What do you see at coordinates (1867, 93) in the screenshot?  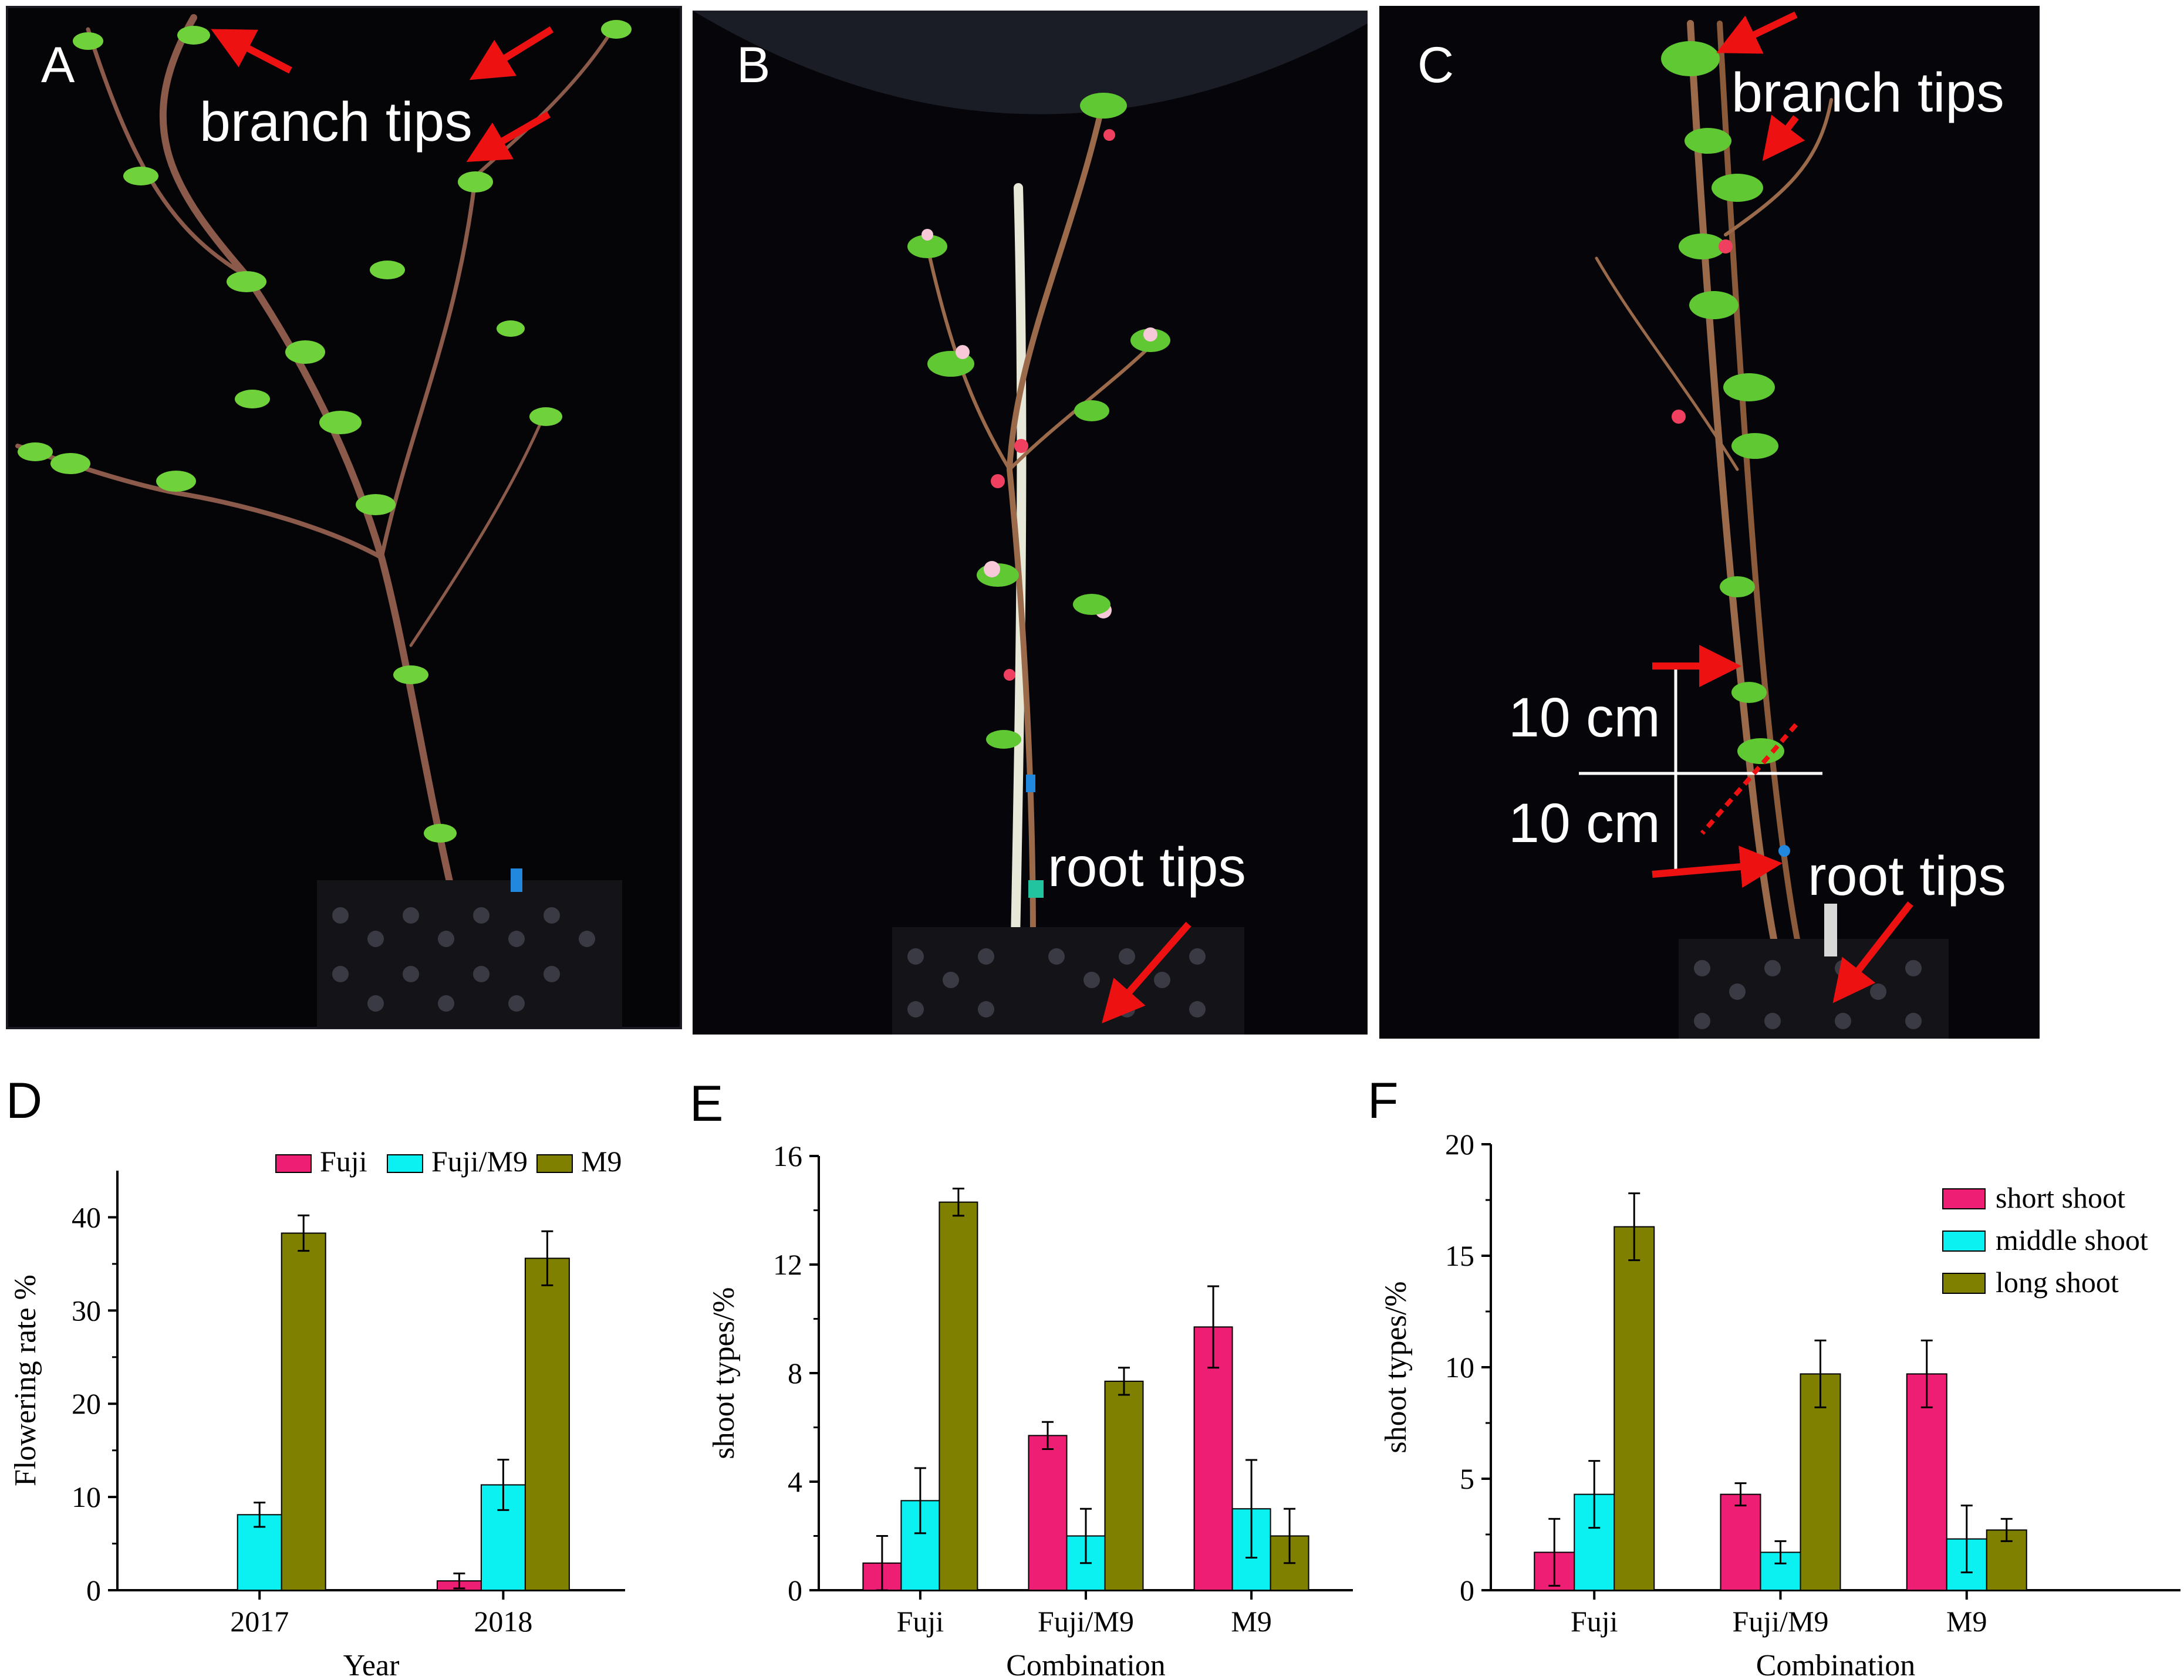 I see `branch-tips-label-c: branch tips` at bounding box center [1867, 93].